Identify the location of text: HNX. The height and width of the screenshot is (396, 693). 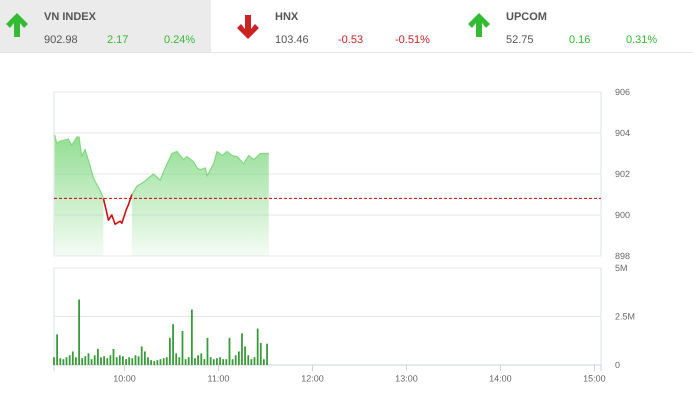
(287, 17).